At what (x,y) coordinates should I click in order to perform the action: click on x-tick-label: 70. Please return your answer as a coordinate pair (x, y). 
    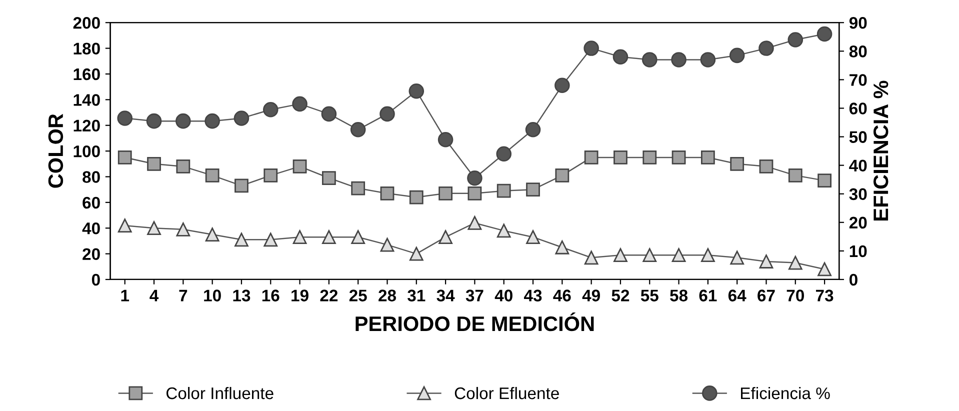
    Looking at the image, I should click on (795, 296).